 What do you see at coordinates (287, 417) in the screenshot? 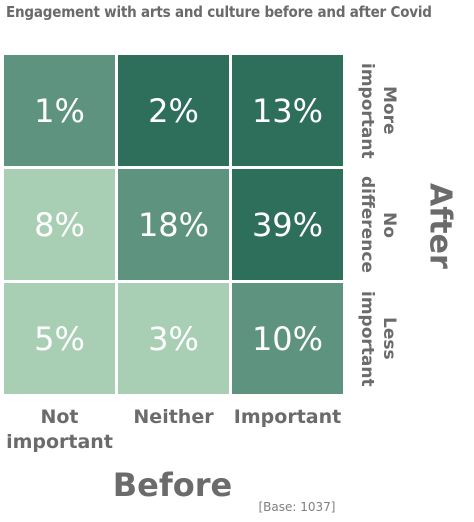
I see `column-label-important: Important` at bounding box center [287, 417].